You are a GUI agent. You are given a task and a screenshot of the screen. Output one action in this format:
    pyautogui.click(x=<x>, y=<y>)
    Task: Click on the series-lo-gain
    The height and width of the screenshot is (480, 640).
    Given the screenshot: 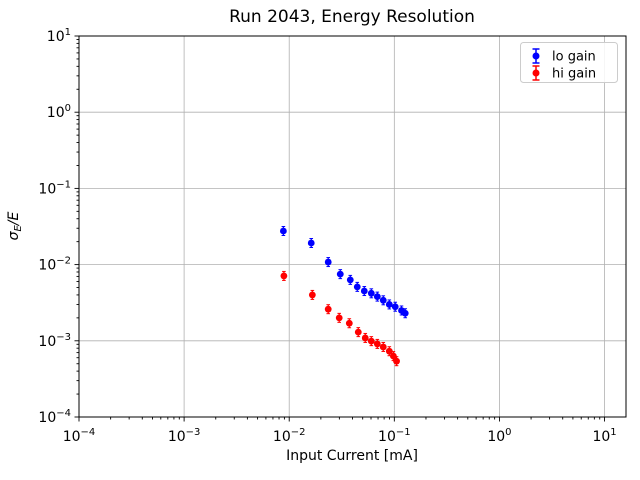 What is the action you would take?
    pyautogui.click(x=344, y=272)
    